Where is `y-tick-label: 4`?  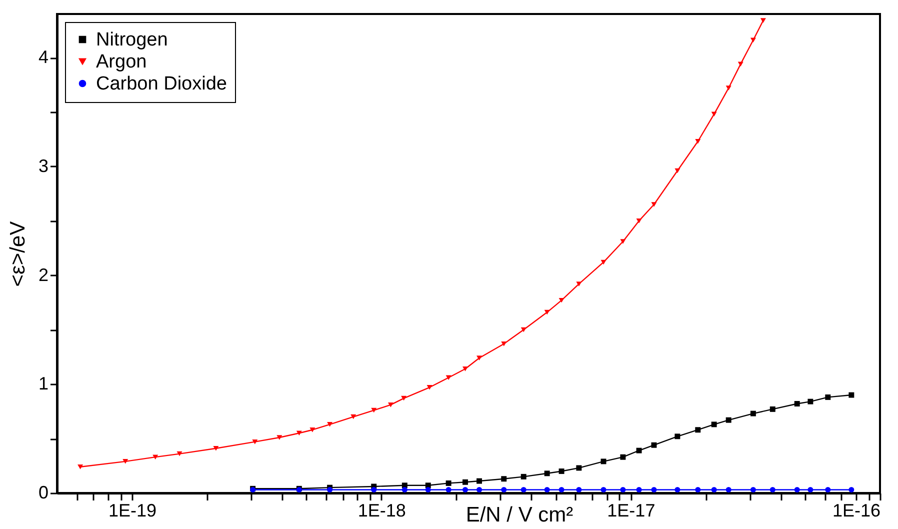 y-tick-label: 4 is located at coordinates (43, 57).